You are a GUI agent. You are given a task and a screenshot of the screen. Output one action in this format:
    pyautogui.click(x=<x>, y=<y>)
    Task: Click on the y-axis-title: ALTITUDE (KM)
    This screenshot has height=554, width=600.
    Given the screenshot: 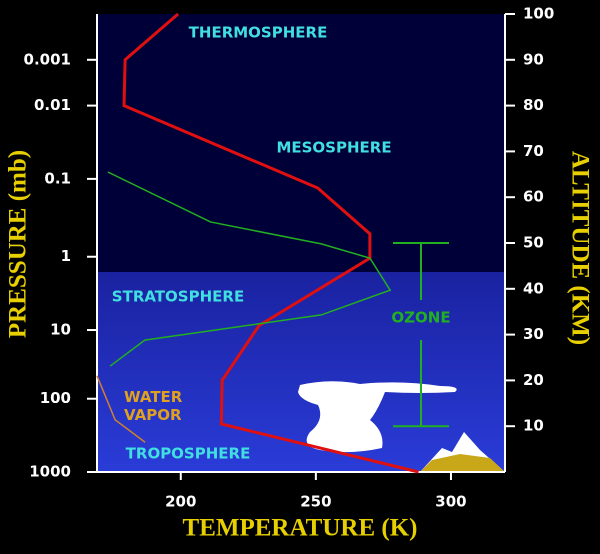 What is the action you would take?
    pyautogui.click(x=579, y=248)
    